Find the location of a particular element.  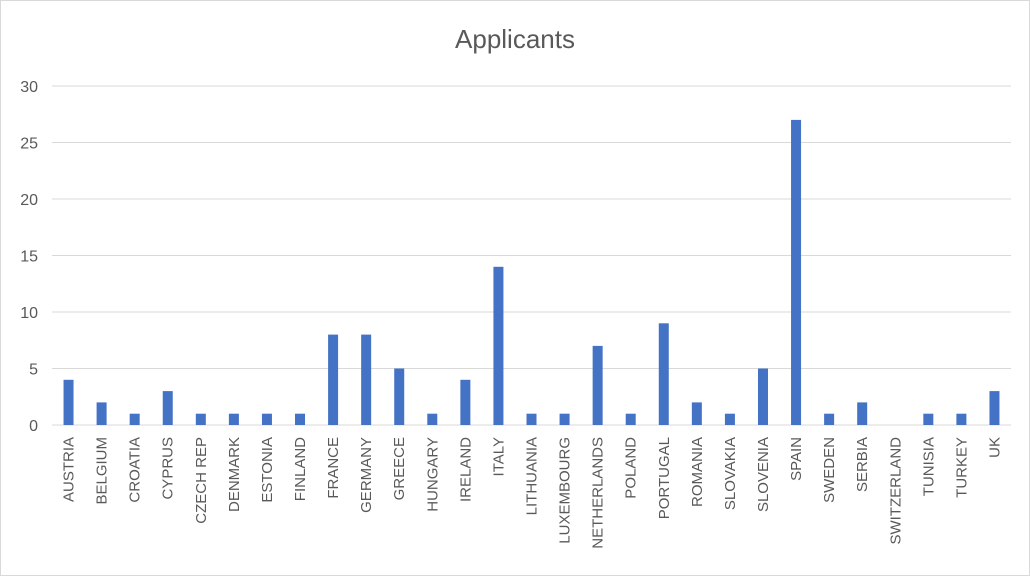

x-category-label: DENMARK is located at coordinates (234, 474).